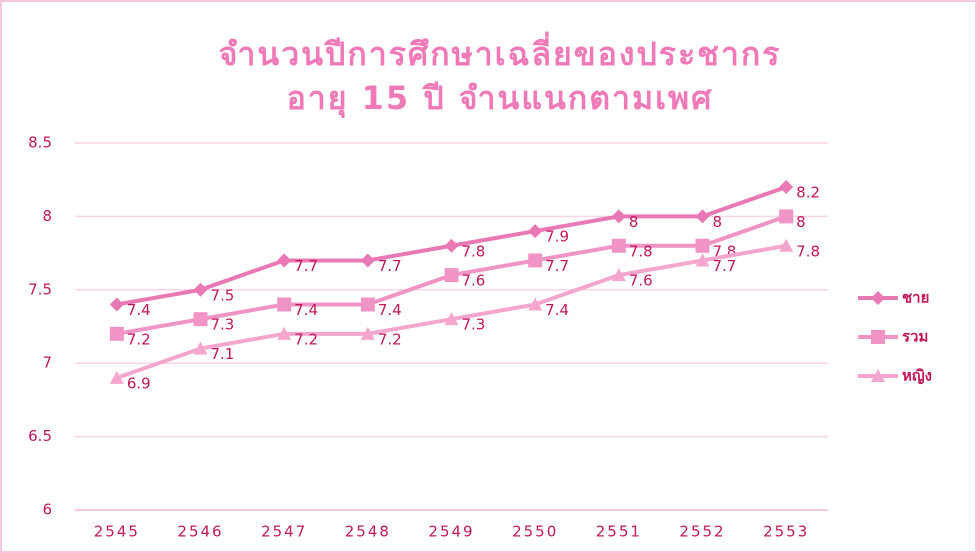 Image resolution: width=977 pixels, height=553 pixels. What do you see at coordinates (47, 216) in the screenshot?
I see `y-tick-label: 8` at bounding box center [47, 216].